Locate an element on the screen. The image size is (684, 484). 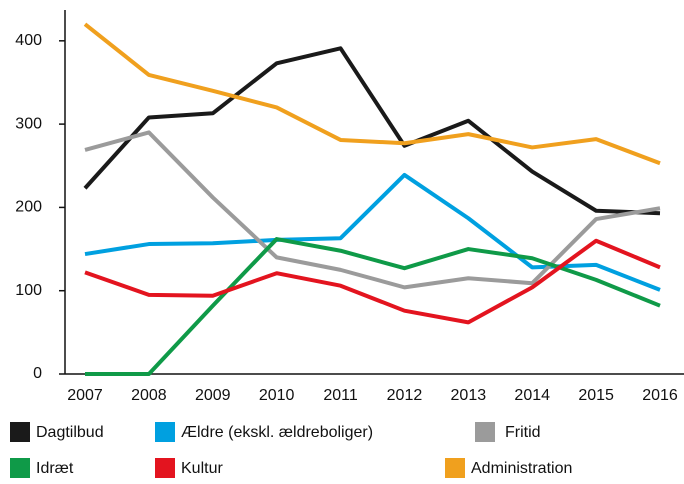
x-tick-label: 2015 is located at coordinates (596, 395).